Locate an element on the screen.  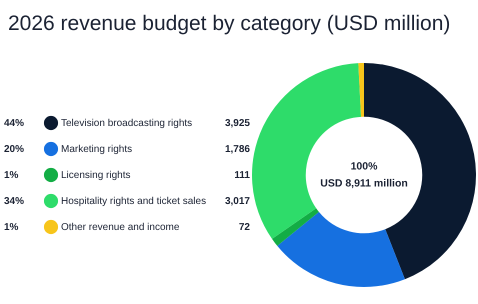
text: 34% is located at coordinates (14, 201).